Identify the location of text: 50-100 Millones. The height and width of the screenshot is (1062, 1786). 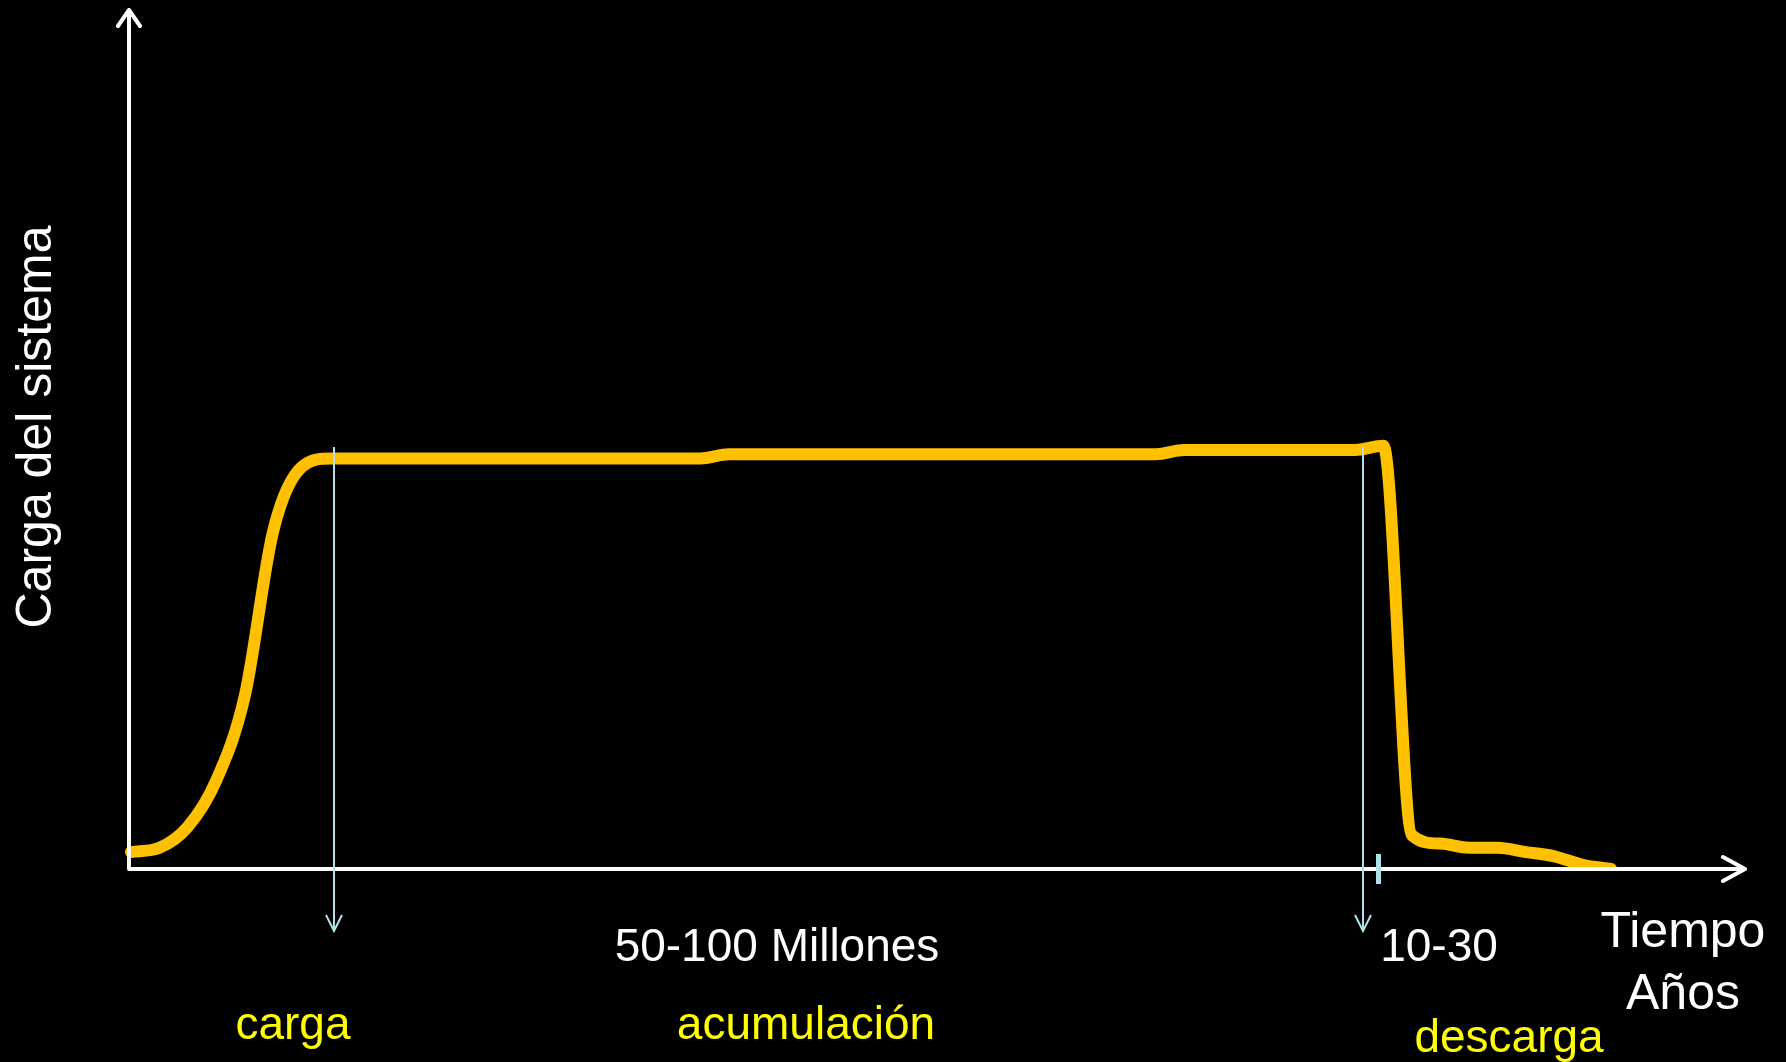
(777, 945).